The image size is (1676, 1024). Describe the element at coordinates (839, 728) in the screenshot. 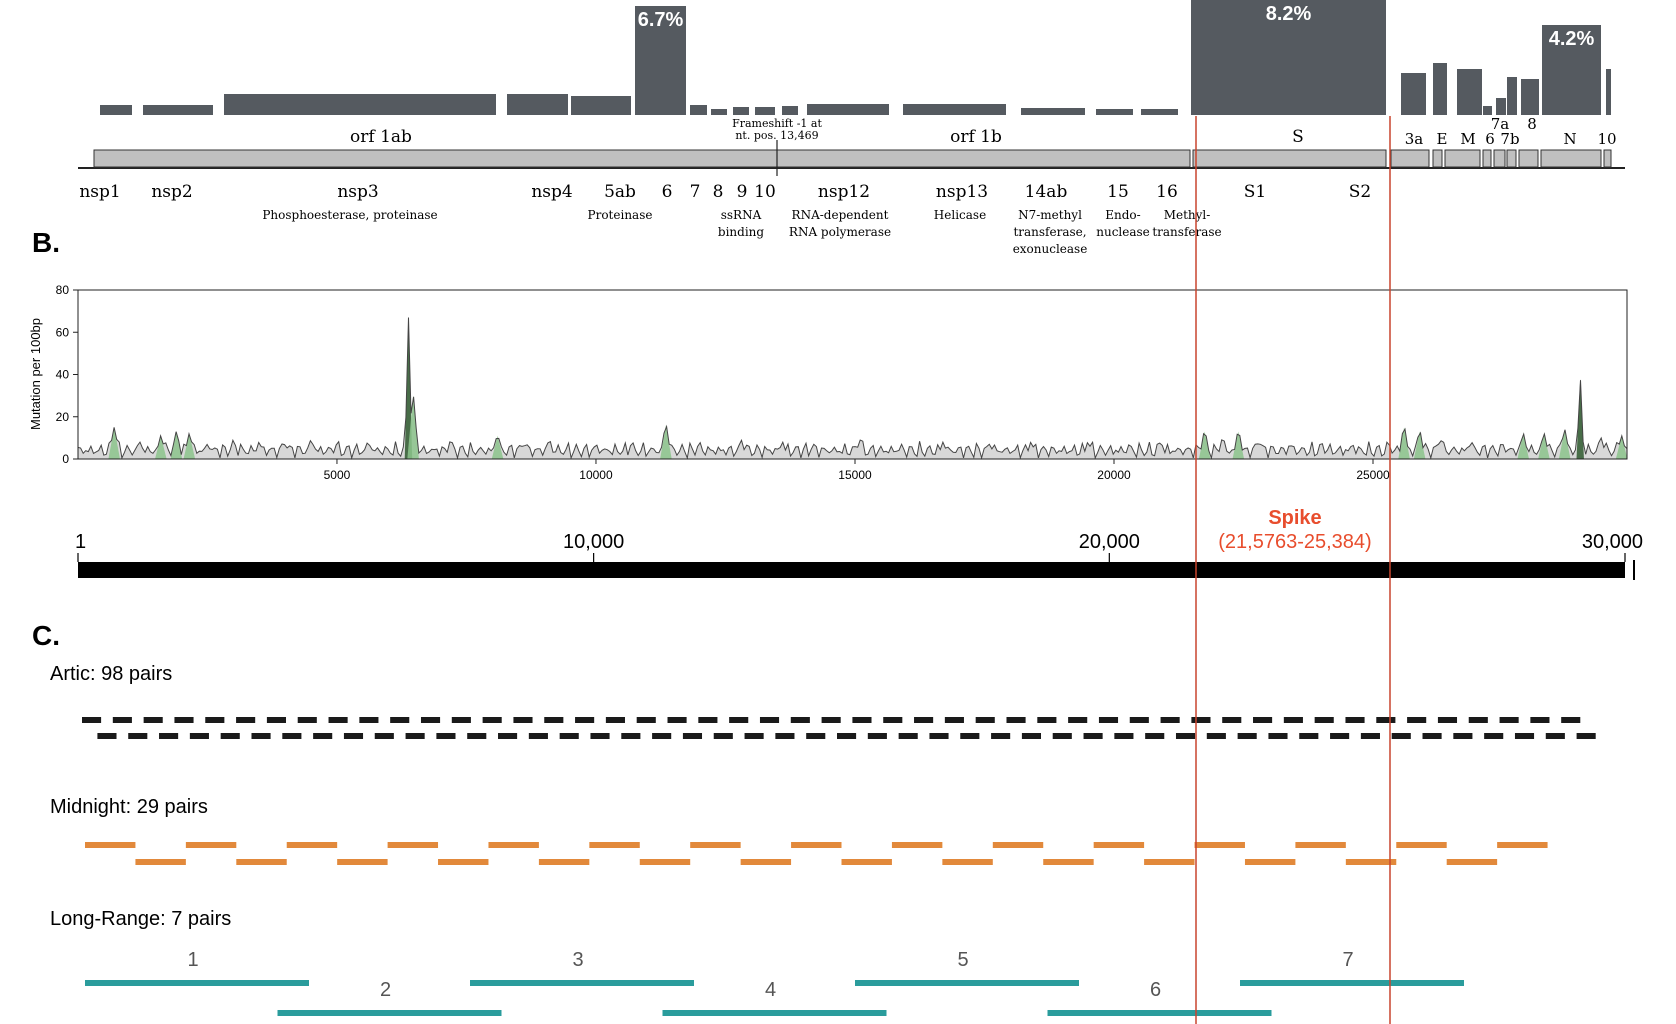

I see `artic-amplicon-track` at that location.